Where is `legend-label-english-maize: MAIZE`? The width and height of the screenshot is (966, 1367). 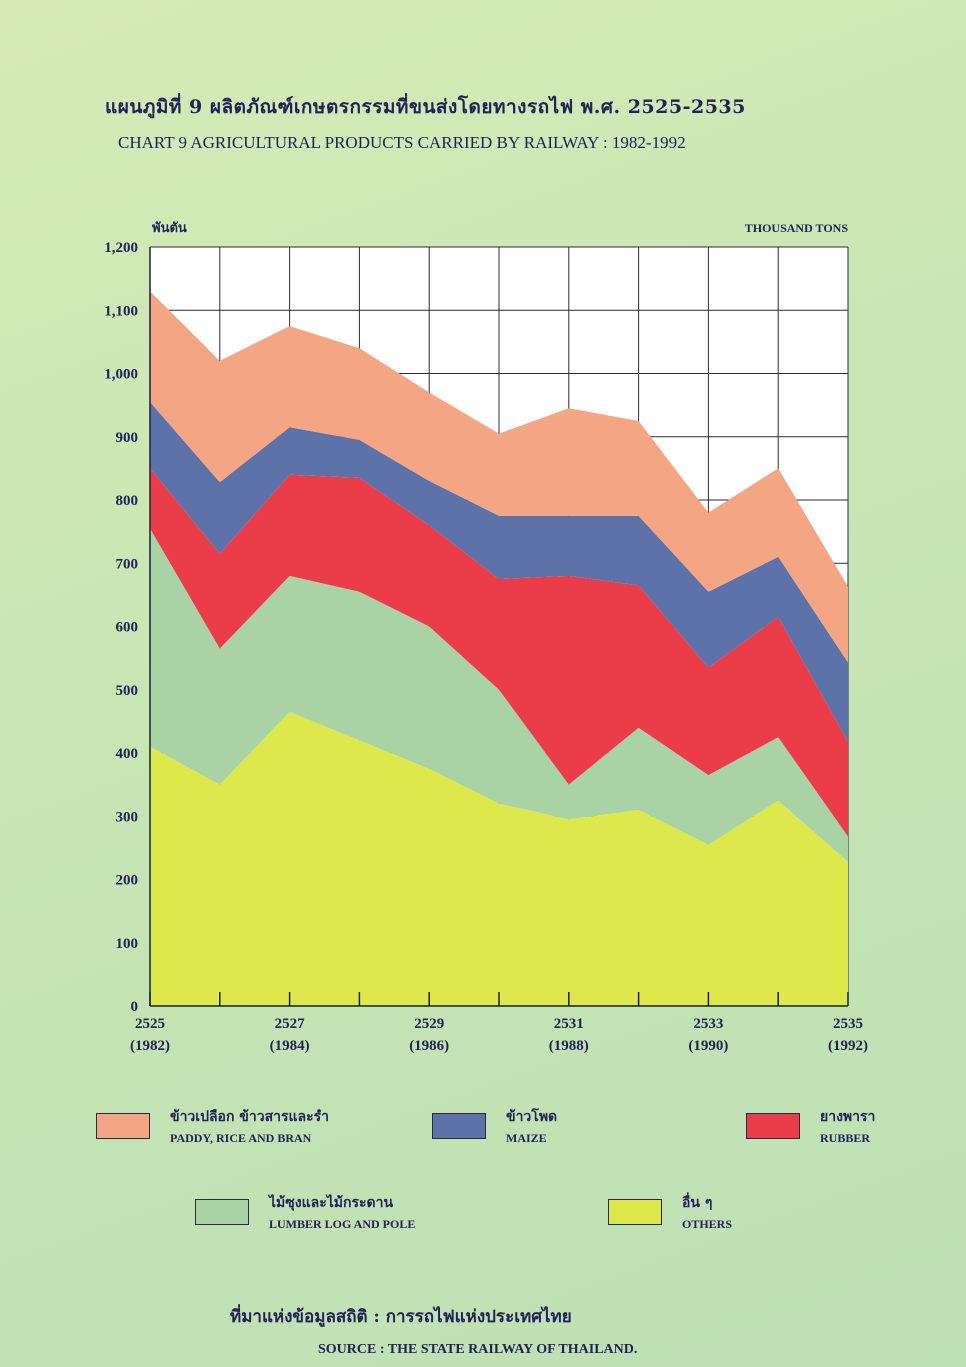
legend-label-english-maize: MAIZE is located at coordinates (526, 1138).